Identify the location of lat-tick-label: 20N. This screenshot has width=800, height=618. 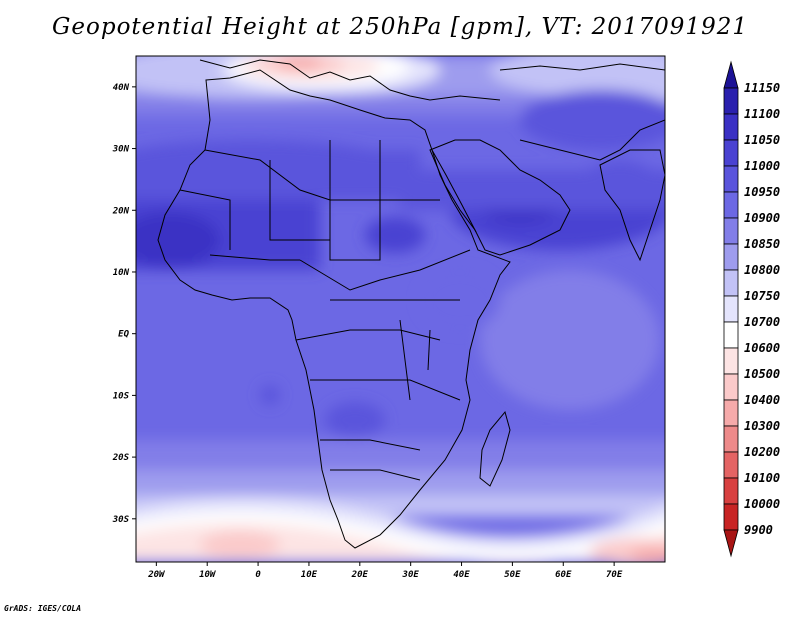
(121, 211).